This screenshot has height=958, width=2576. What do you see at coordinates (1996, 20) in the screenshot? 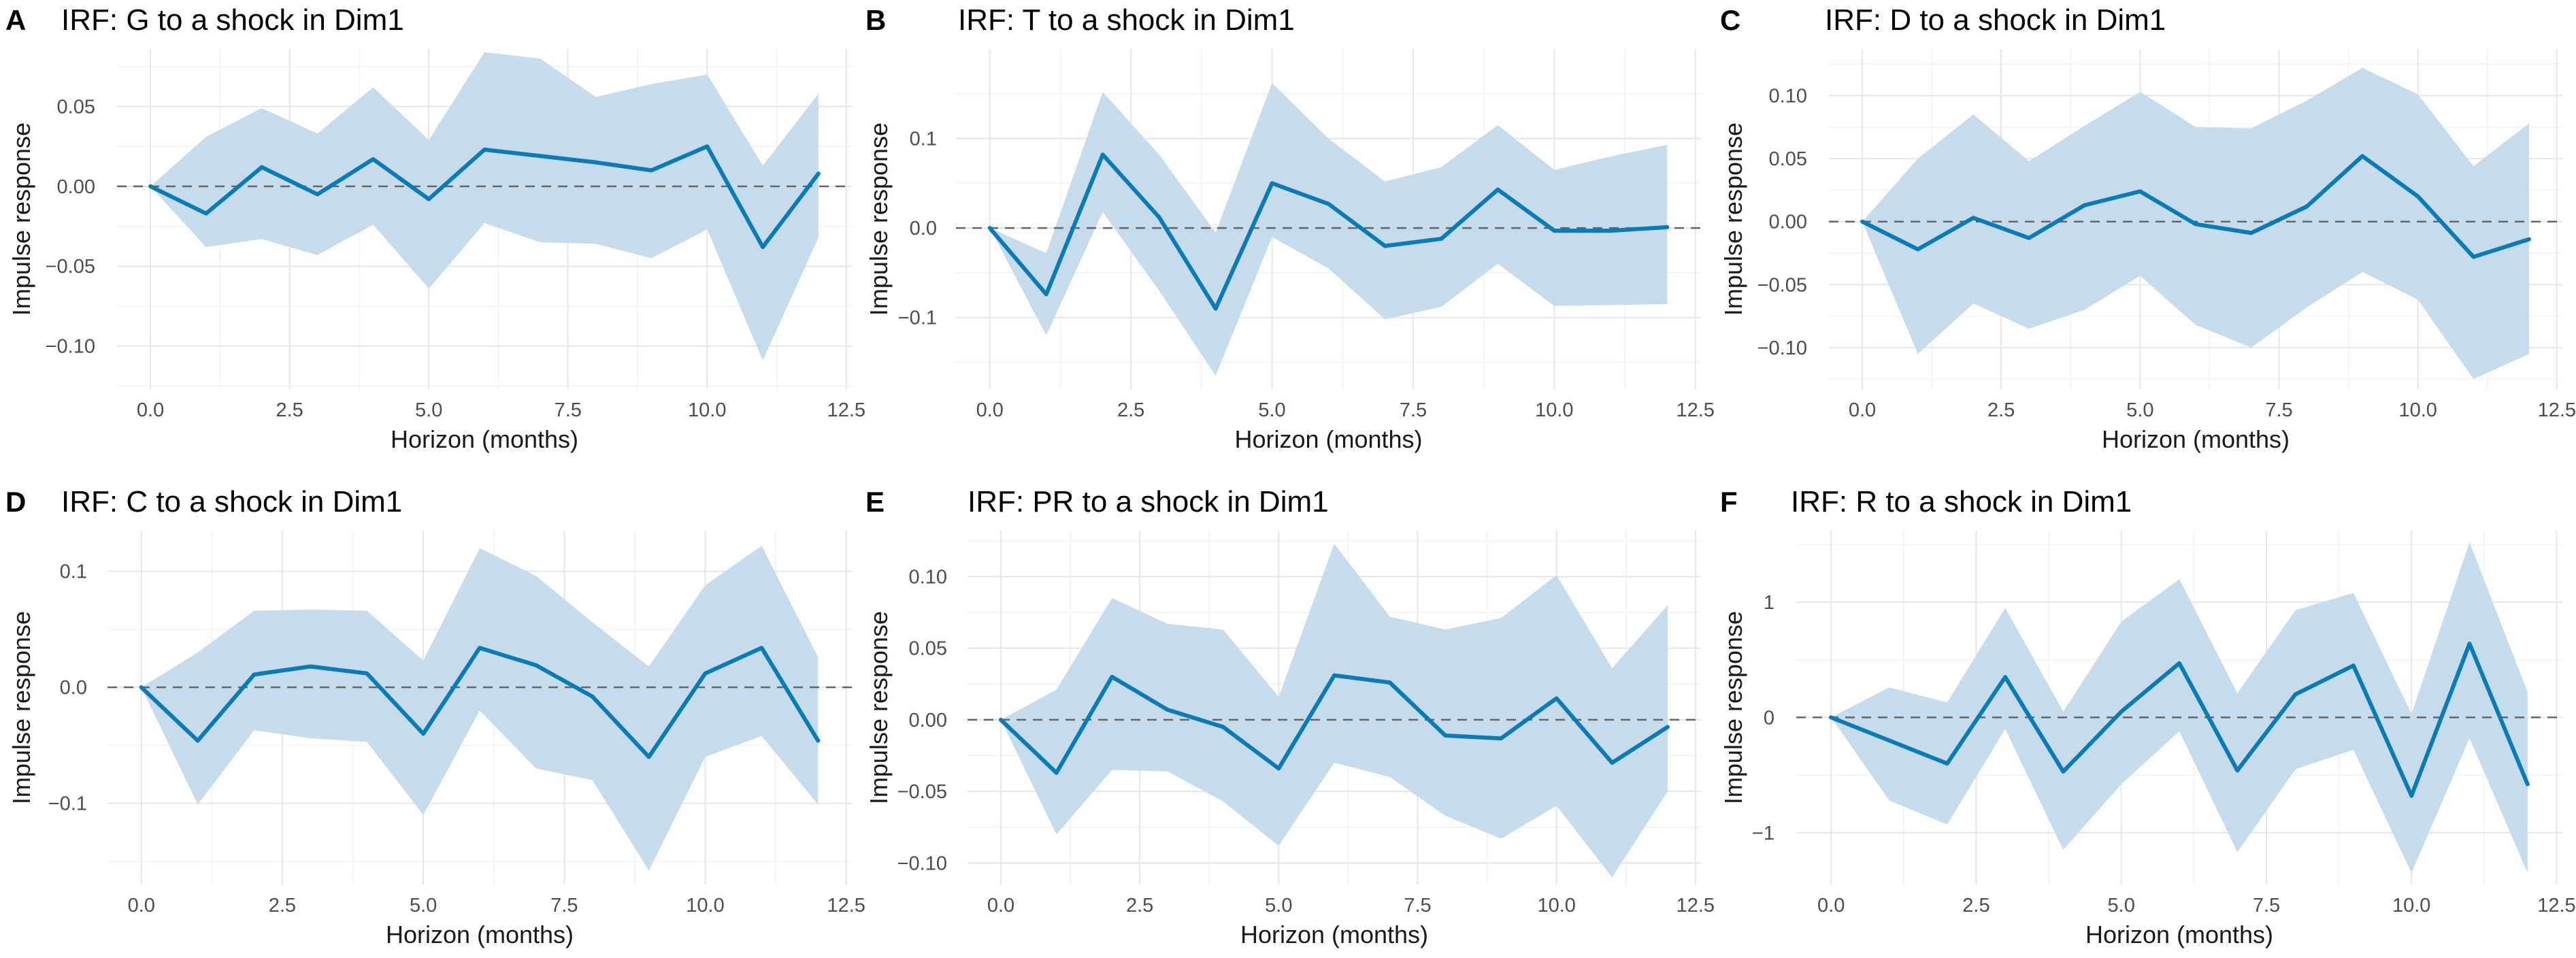
I see `panel-title: IRF: D to a shock in Dim1` at bounding box center [1996, 20].